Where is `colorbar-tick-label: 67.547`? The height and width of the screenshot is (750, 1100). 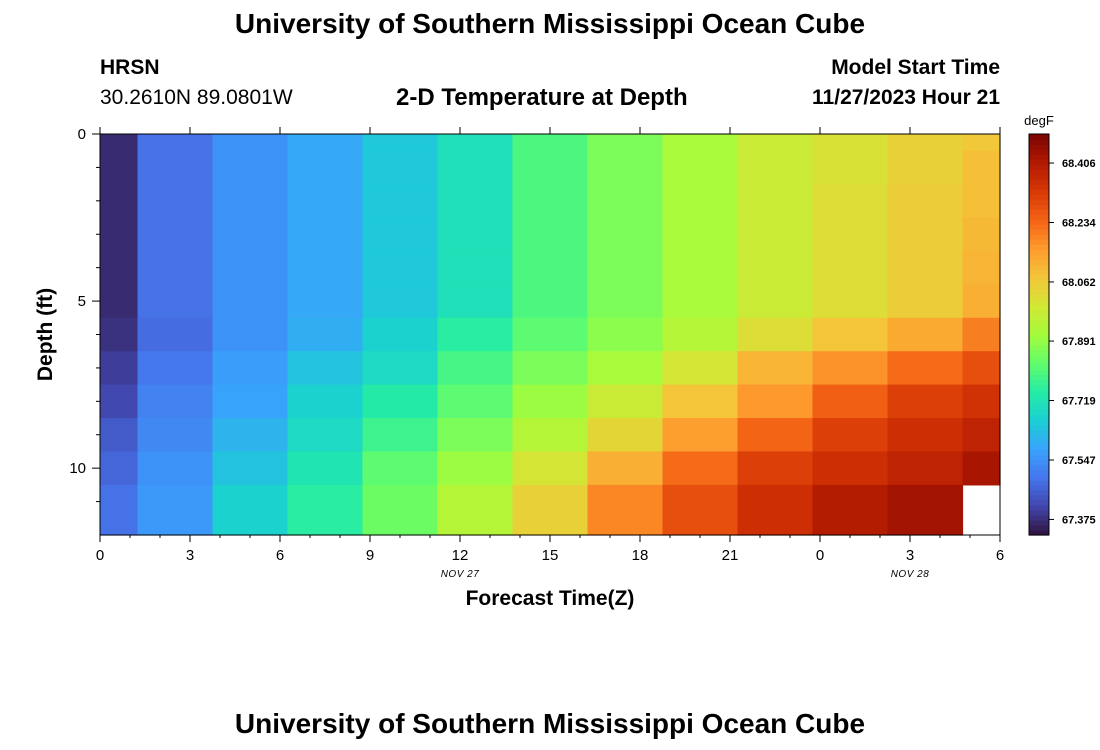 colorbar-tick-label: 67.547 is located at coordinates (1079, 461).